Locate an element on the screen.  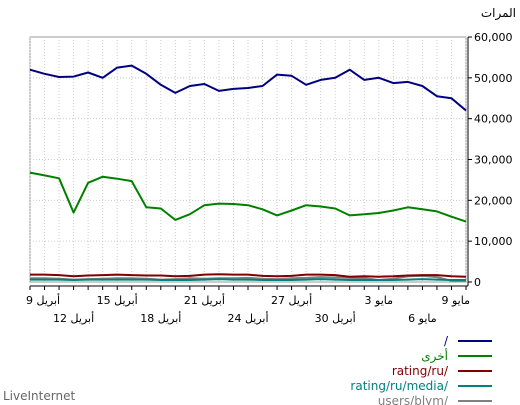
legend-label: users/blym/ is located at coordinates (413, 399).